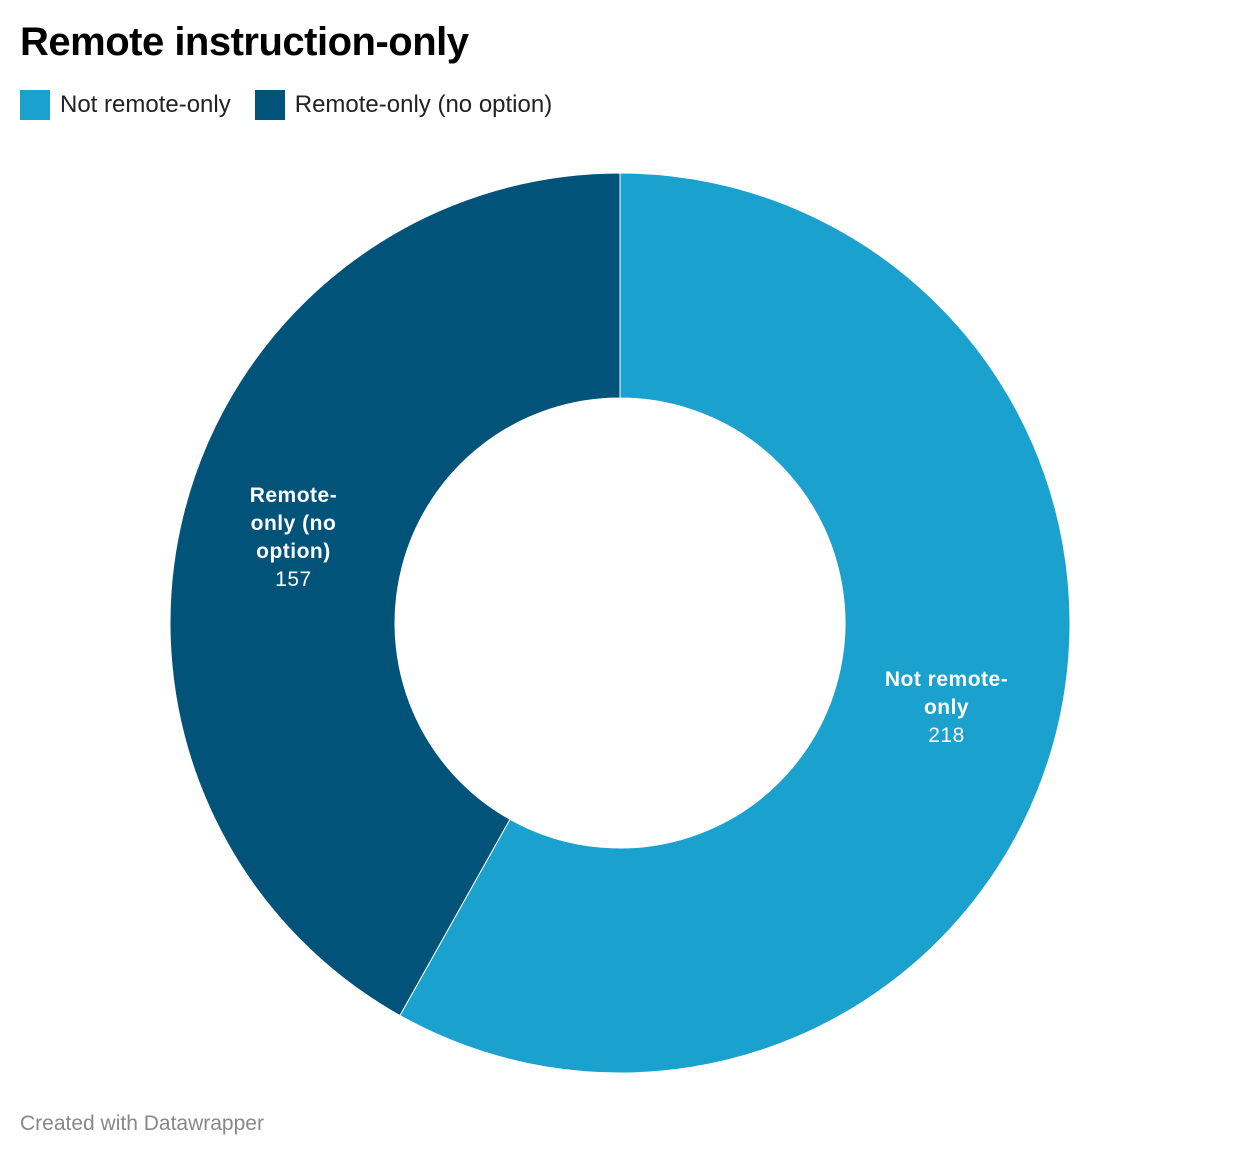  Describe the element at coordinates (293, 579) in the screenshot. I see `slice-value: 157` at that location.